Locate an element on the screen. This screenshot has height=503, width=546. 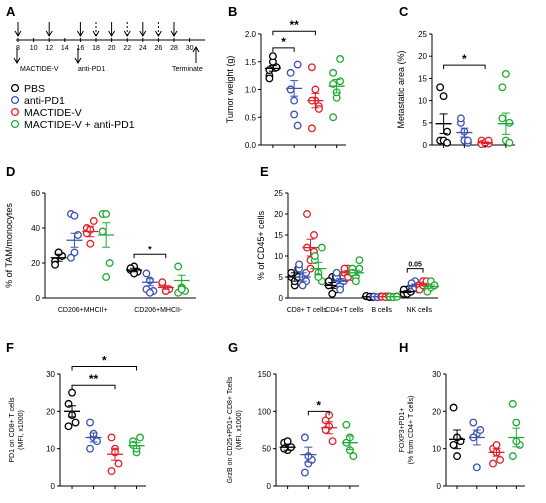
timeline-arrows is located at coordinates (96, 29).